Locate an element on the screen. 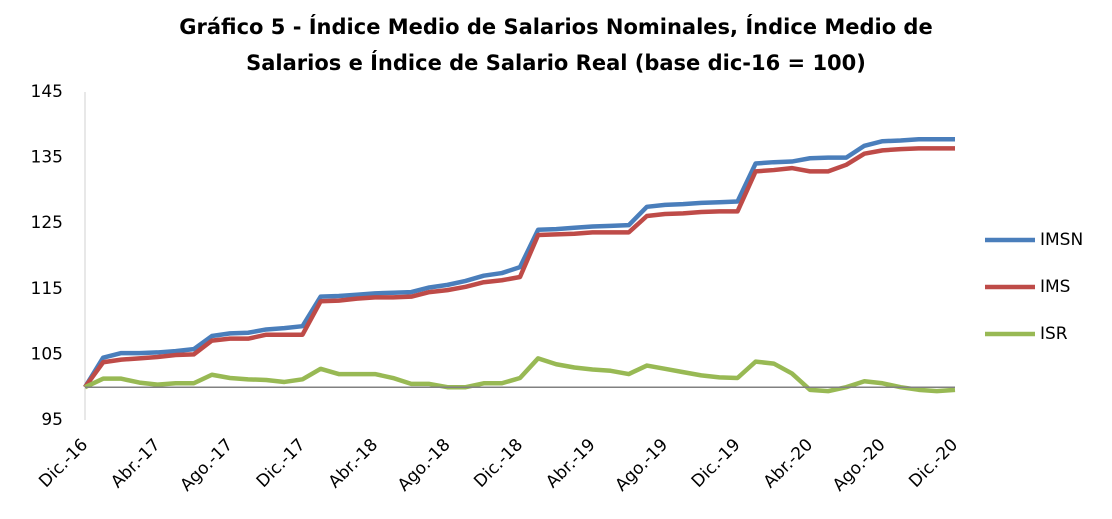 The image size is (1112, 519). x-tick-label: Ago.-20 is located at coordinates (859, 465).